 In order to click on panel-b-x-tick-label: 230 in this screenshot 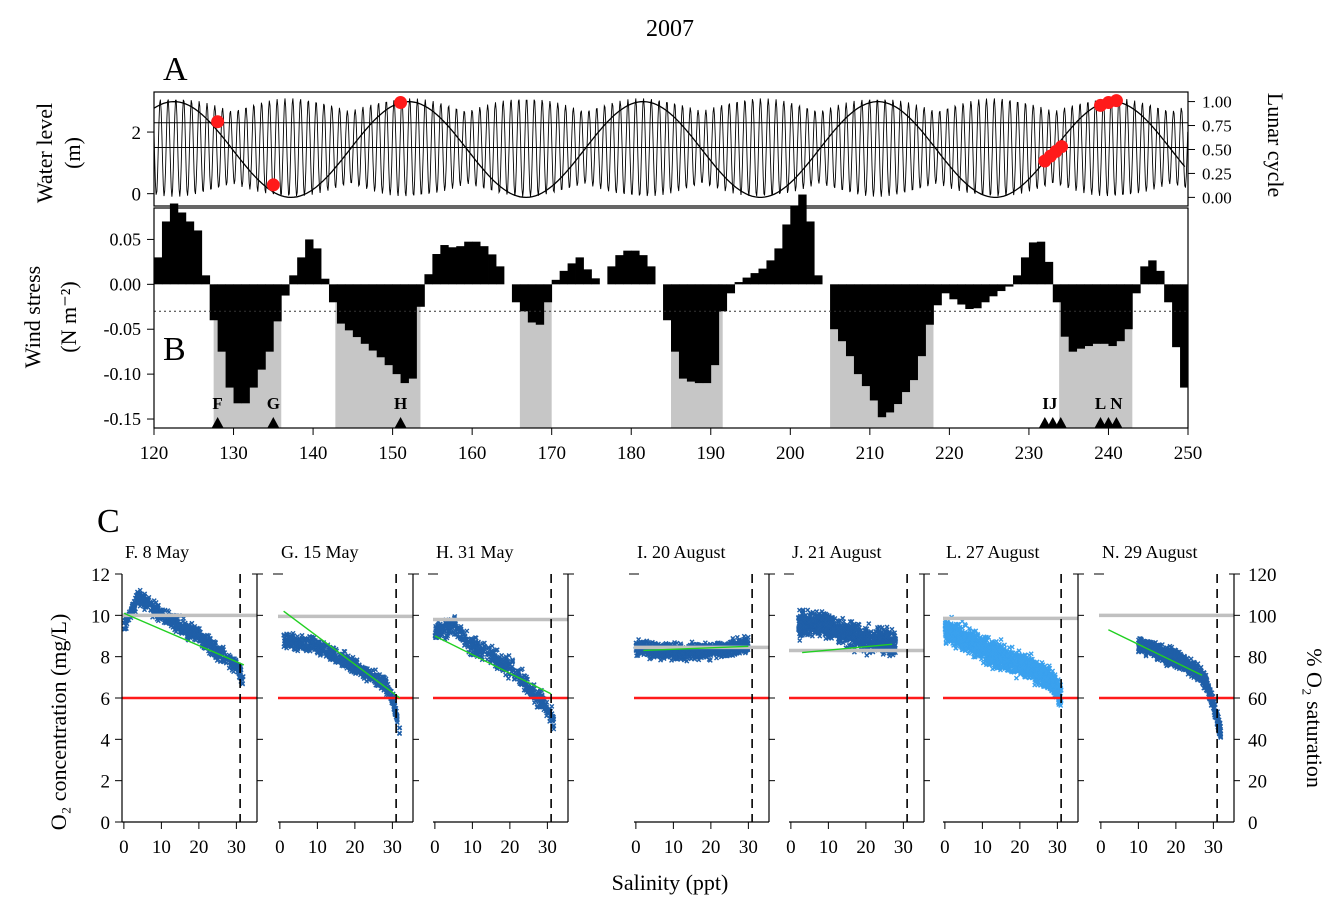, I will do `click(1029, 453)`.